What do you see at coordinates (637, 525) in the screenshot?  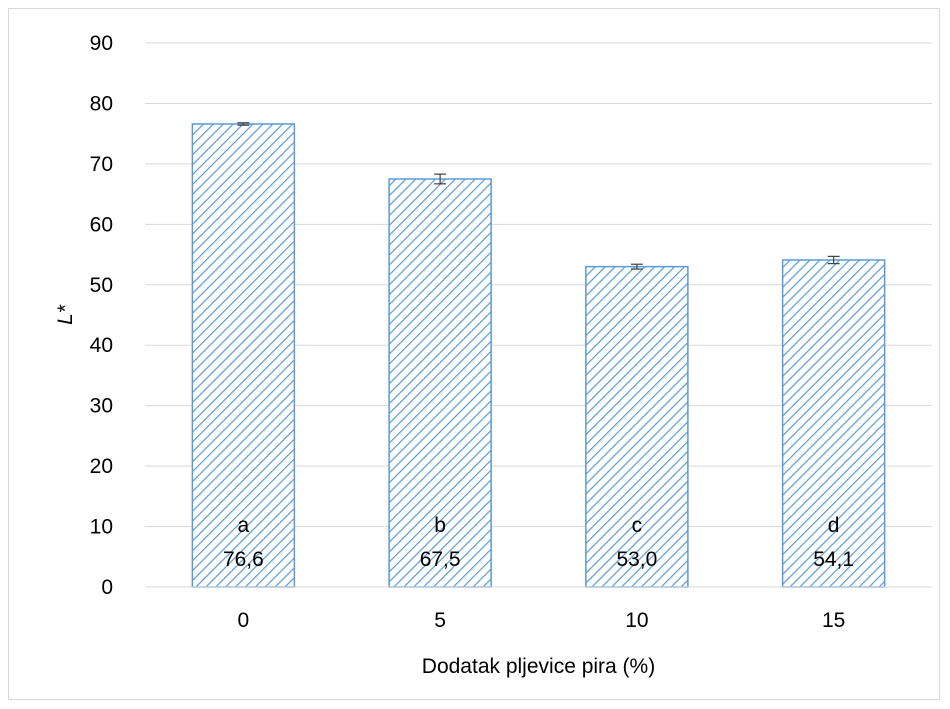 I see `significance-letter: c` at bounding box center [637, 525].